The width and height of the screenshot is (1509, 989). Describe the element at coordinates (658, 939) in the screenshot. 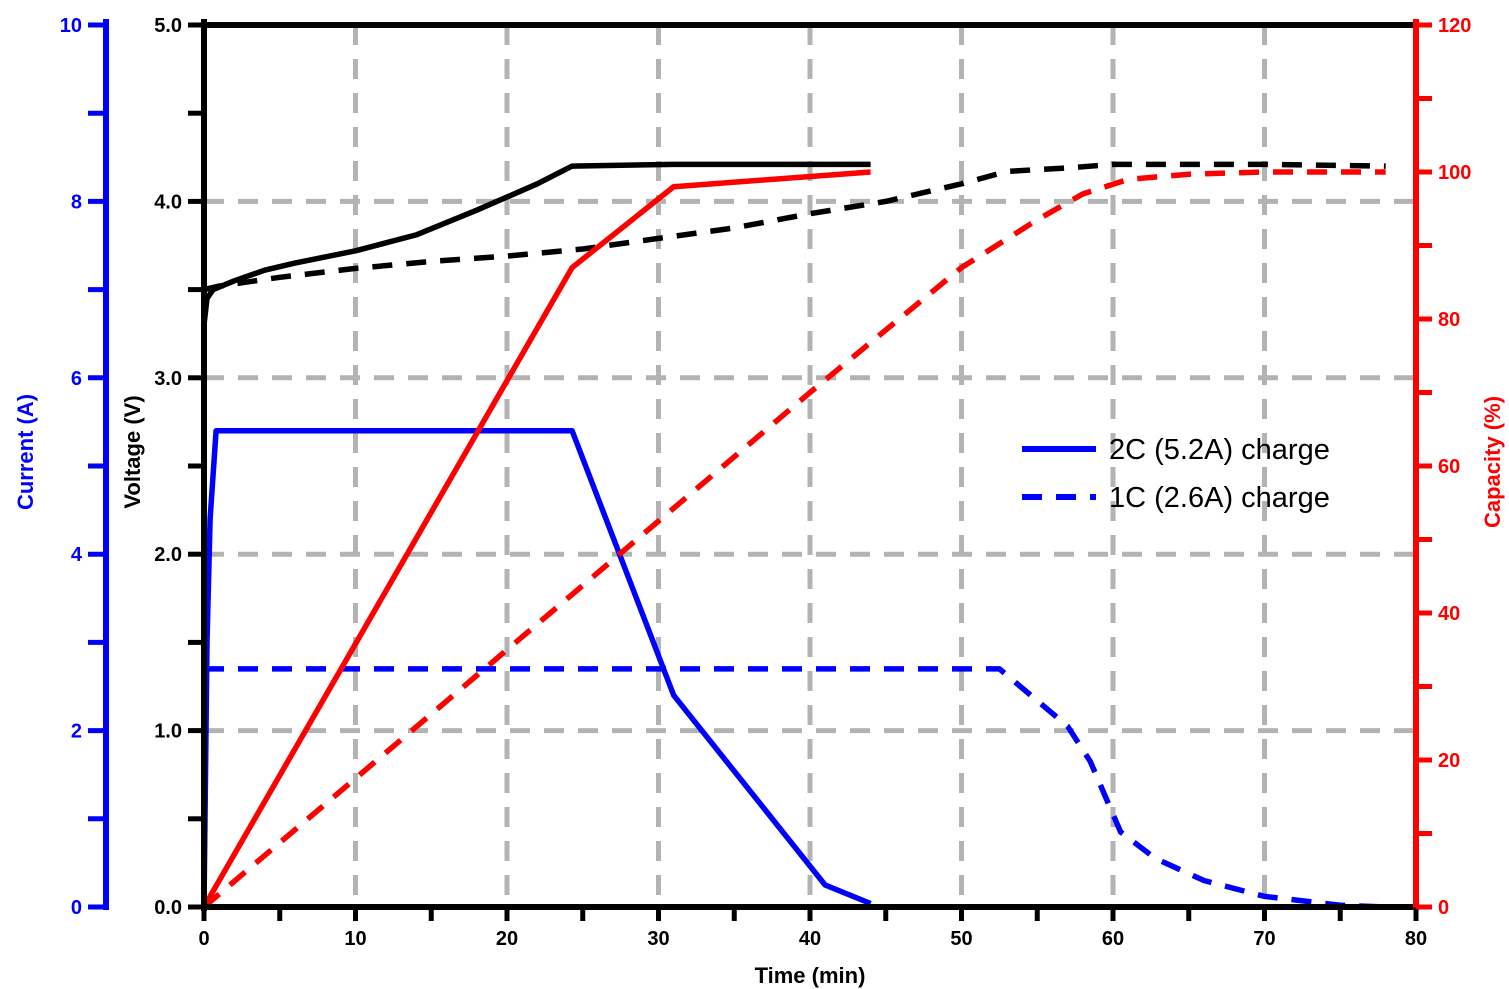

I see `x-tick-label-30: 30` at that location.